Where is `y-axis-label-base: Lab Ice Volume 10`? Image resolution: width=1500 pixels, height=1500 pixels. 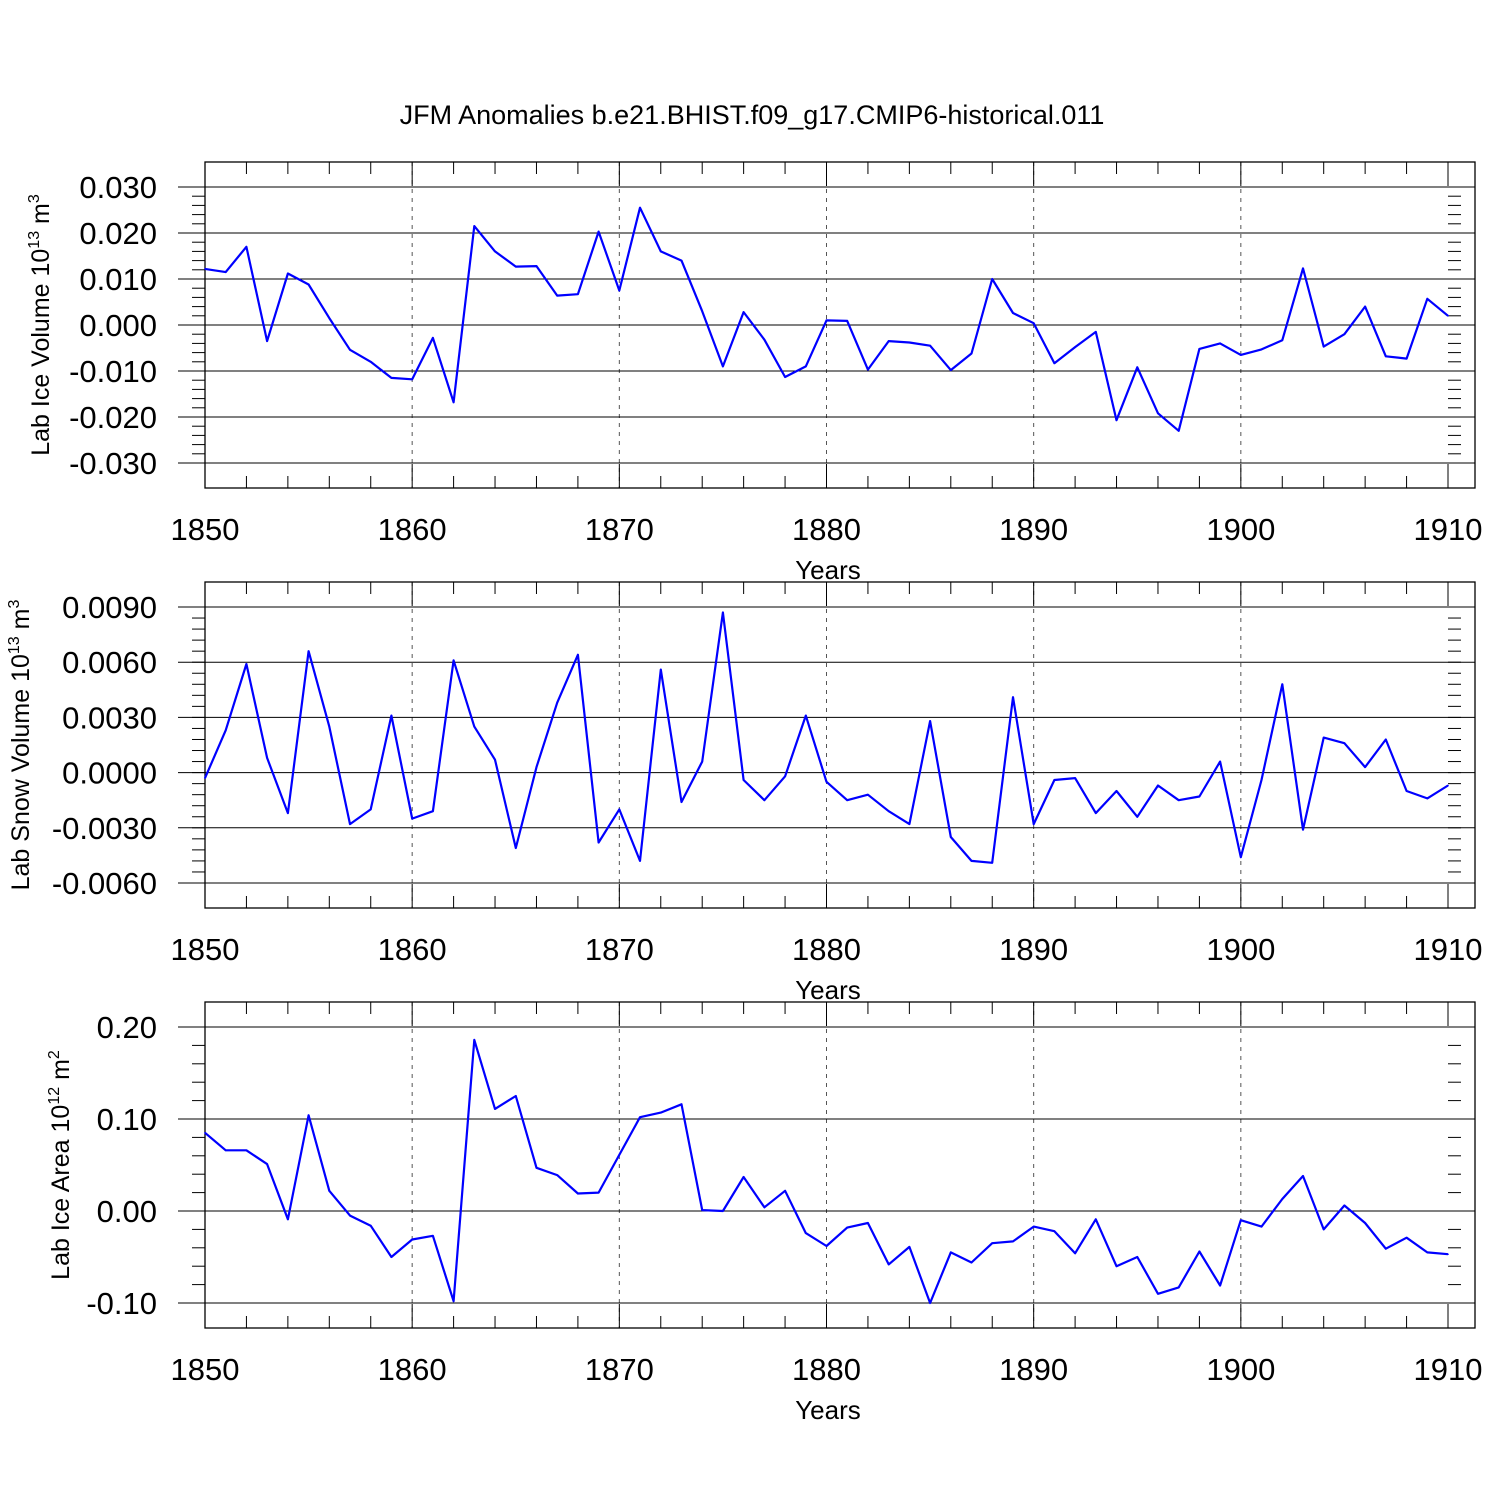
y-axis-label-base: Lab Ice Volume 10 is located at coordinates (41, 352).